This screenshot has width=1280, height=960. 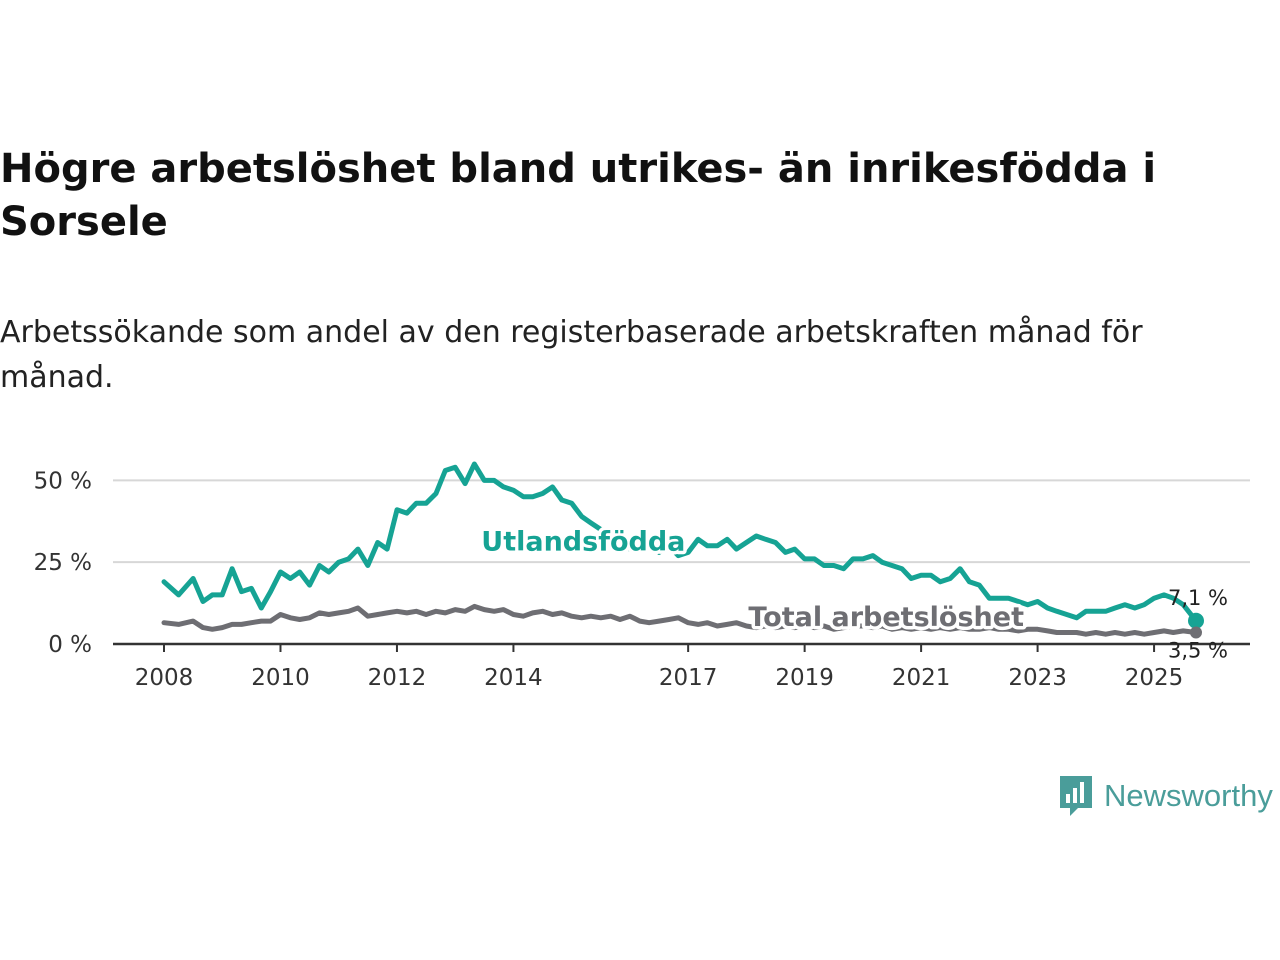 I want to click on y-tick-label: 0 %, so click(x=70, y=645).